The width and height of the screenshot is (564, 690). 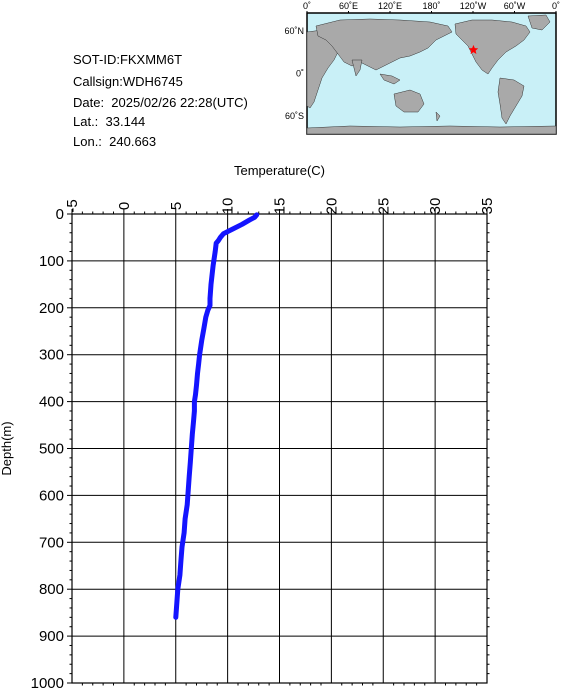 What do you see at coordinates (515, 6) in the screenshot?
I see `map-lon-label: 60˚W` at bounding box center [515, 6].